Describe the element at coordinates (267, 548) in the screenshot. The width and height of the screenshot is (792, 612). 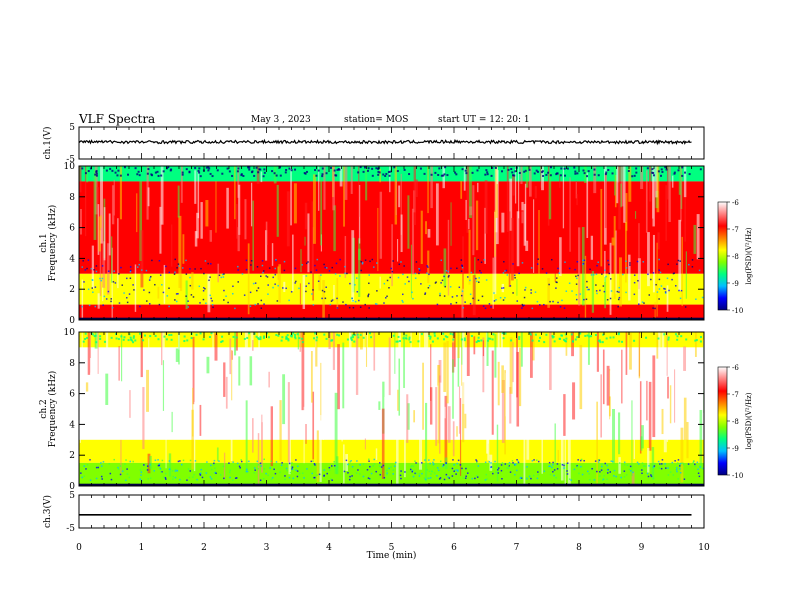
I see `x-tick-label: 3` at that location.